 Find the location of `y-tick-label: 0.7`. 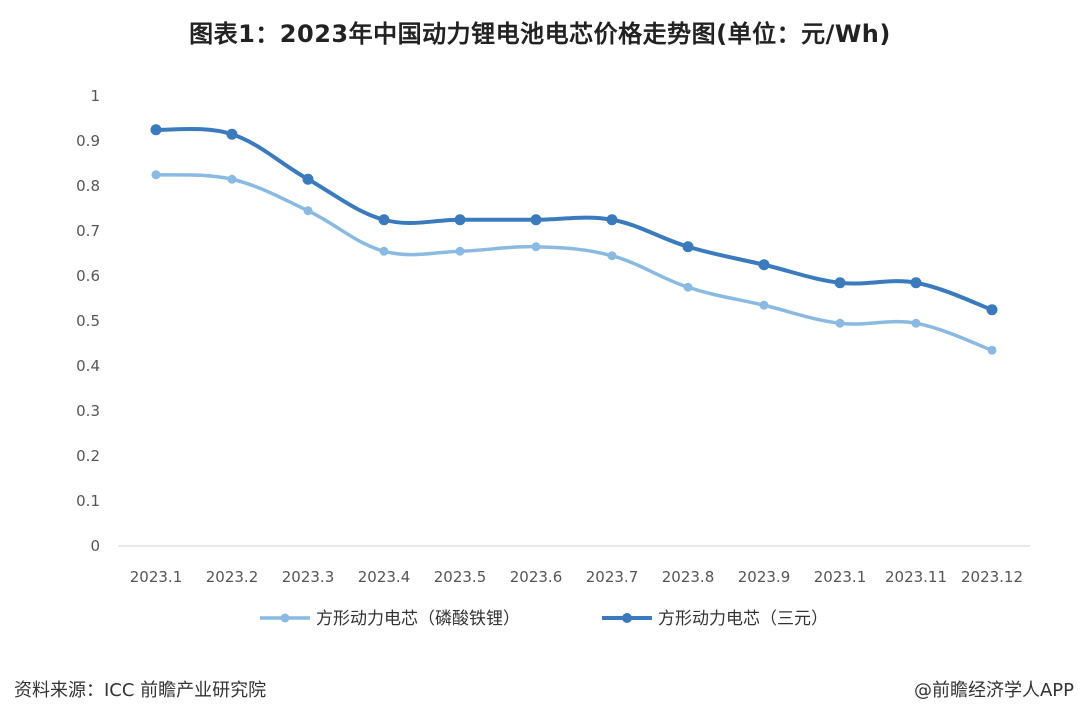

y-tick-label: 0.7 is located at coordinates (88, 231).